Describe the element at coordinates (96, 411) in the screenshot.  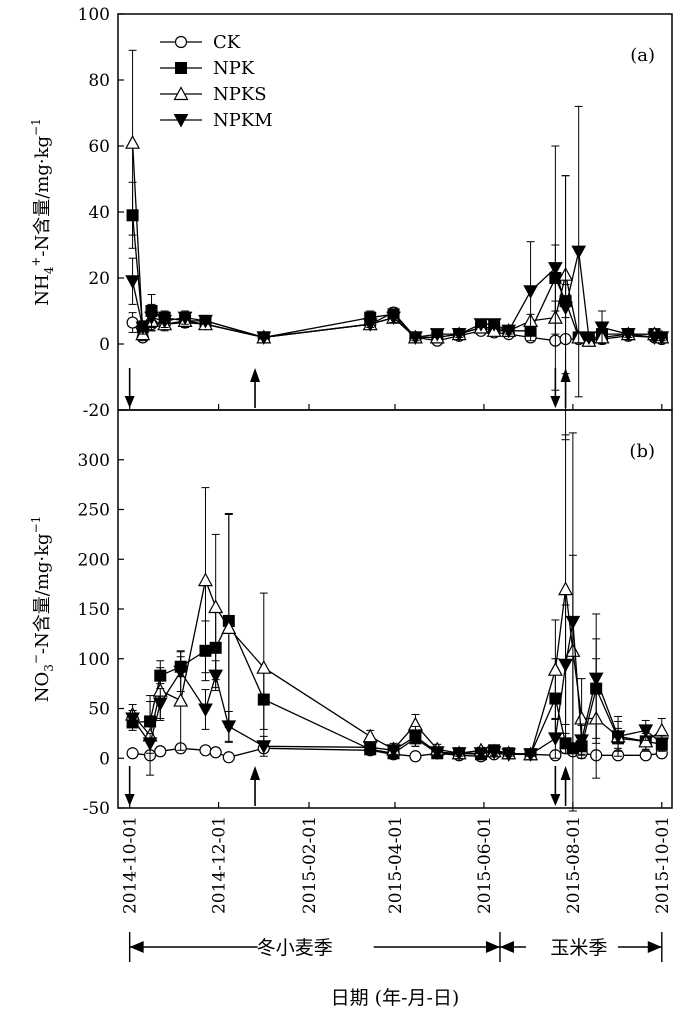
I see `y-tick-label: -20` at that location.